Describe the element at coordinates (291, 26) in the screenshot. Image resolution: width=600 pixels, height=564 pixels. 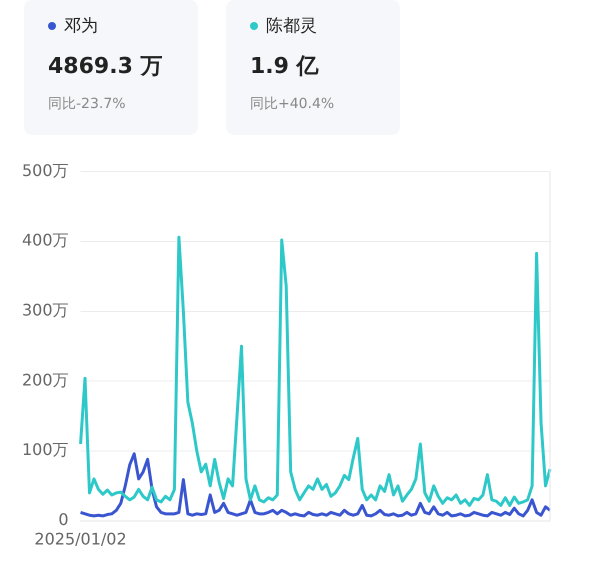
I see `legend-label: 陈都灵` at that location.